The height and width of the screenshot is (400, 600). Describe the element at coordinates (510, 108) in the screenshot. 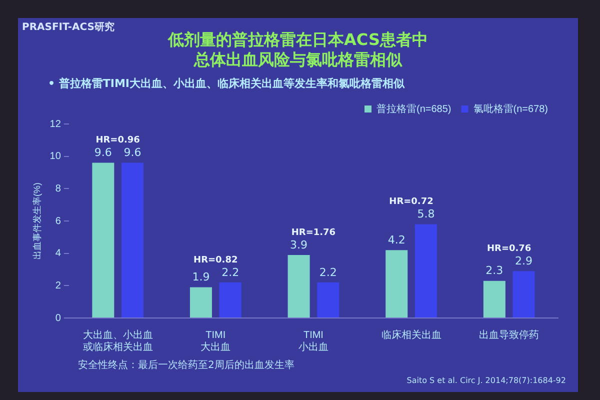

I see `legend-label: 氯吡格雷(n=678)` at that location.